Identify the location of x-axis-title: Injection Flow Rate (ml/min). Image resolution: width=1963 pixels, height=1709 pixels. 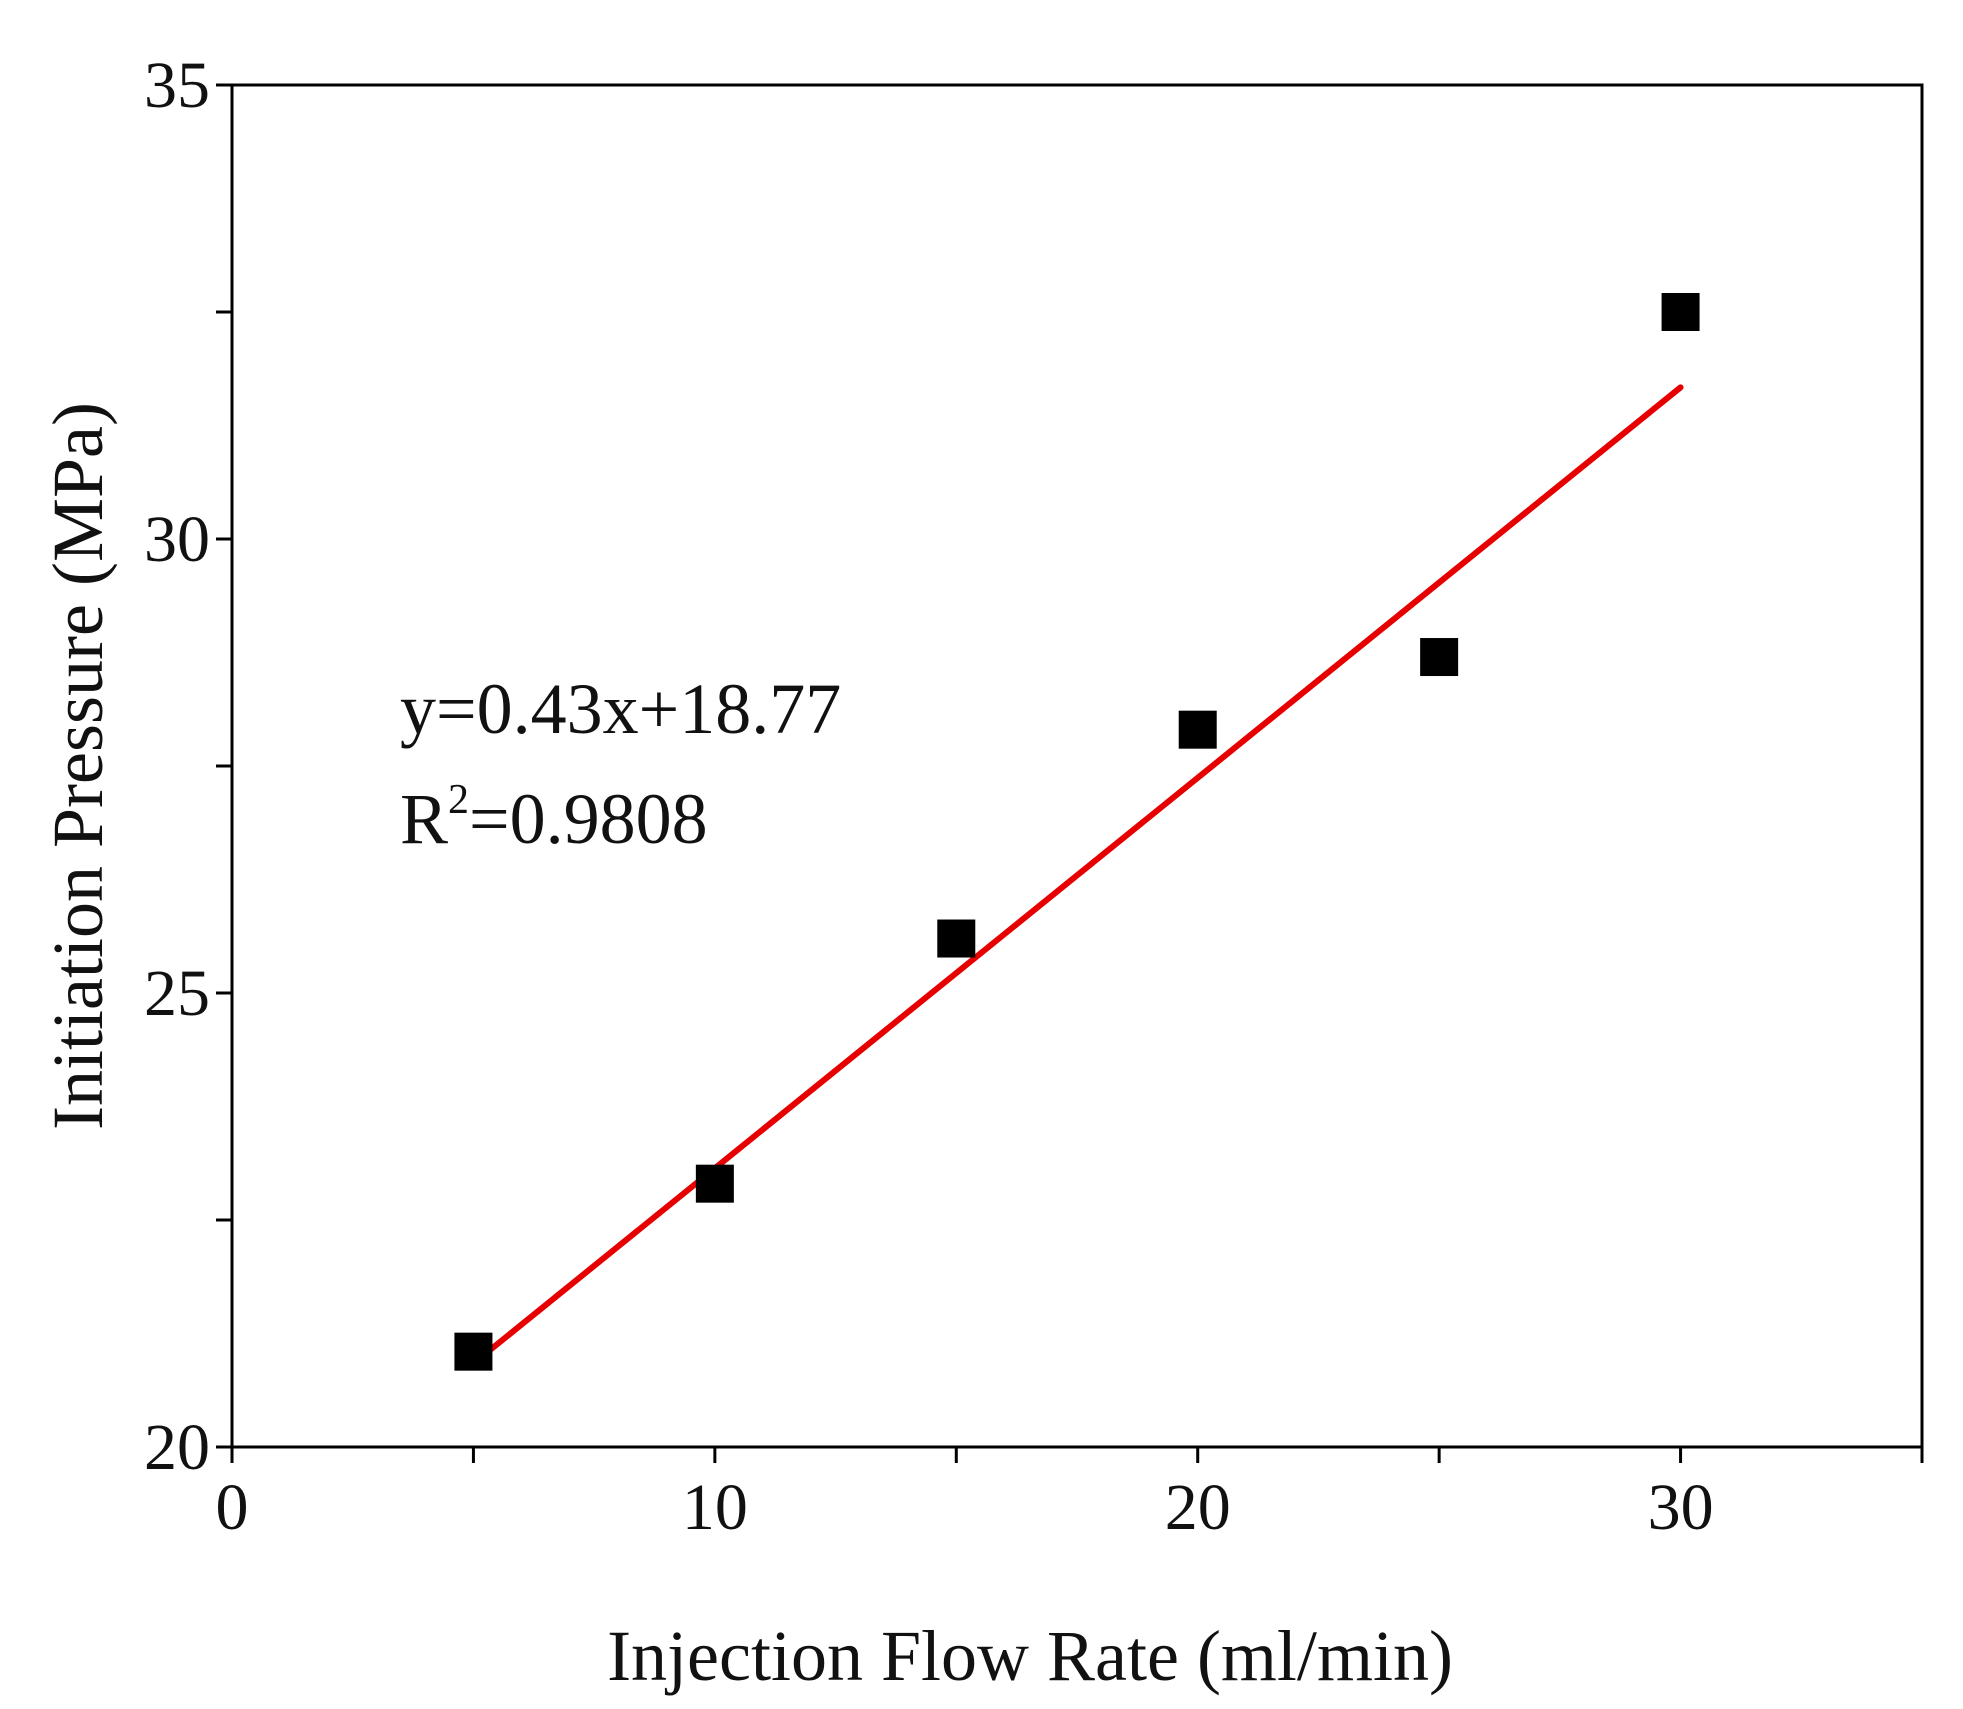
(1030, 1656).